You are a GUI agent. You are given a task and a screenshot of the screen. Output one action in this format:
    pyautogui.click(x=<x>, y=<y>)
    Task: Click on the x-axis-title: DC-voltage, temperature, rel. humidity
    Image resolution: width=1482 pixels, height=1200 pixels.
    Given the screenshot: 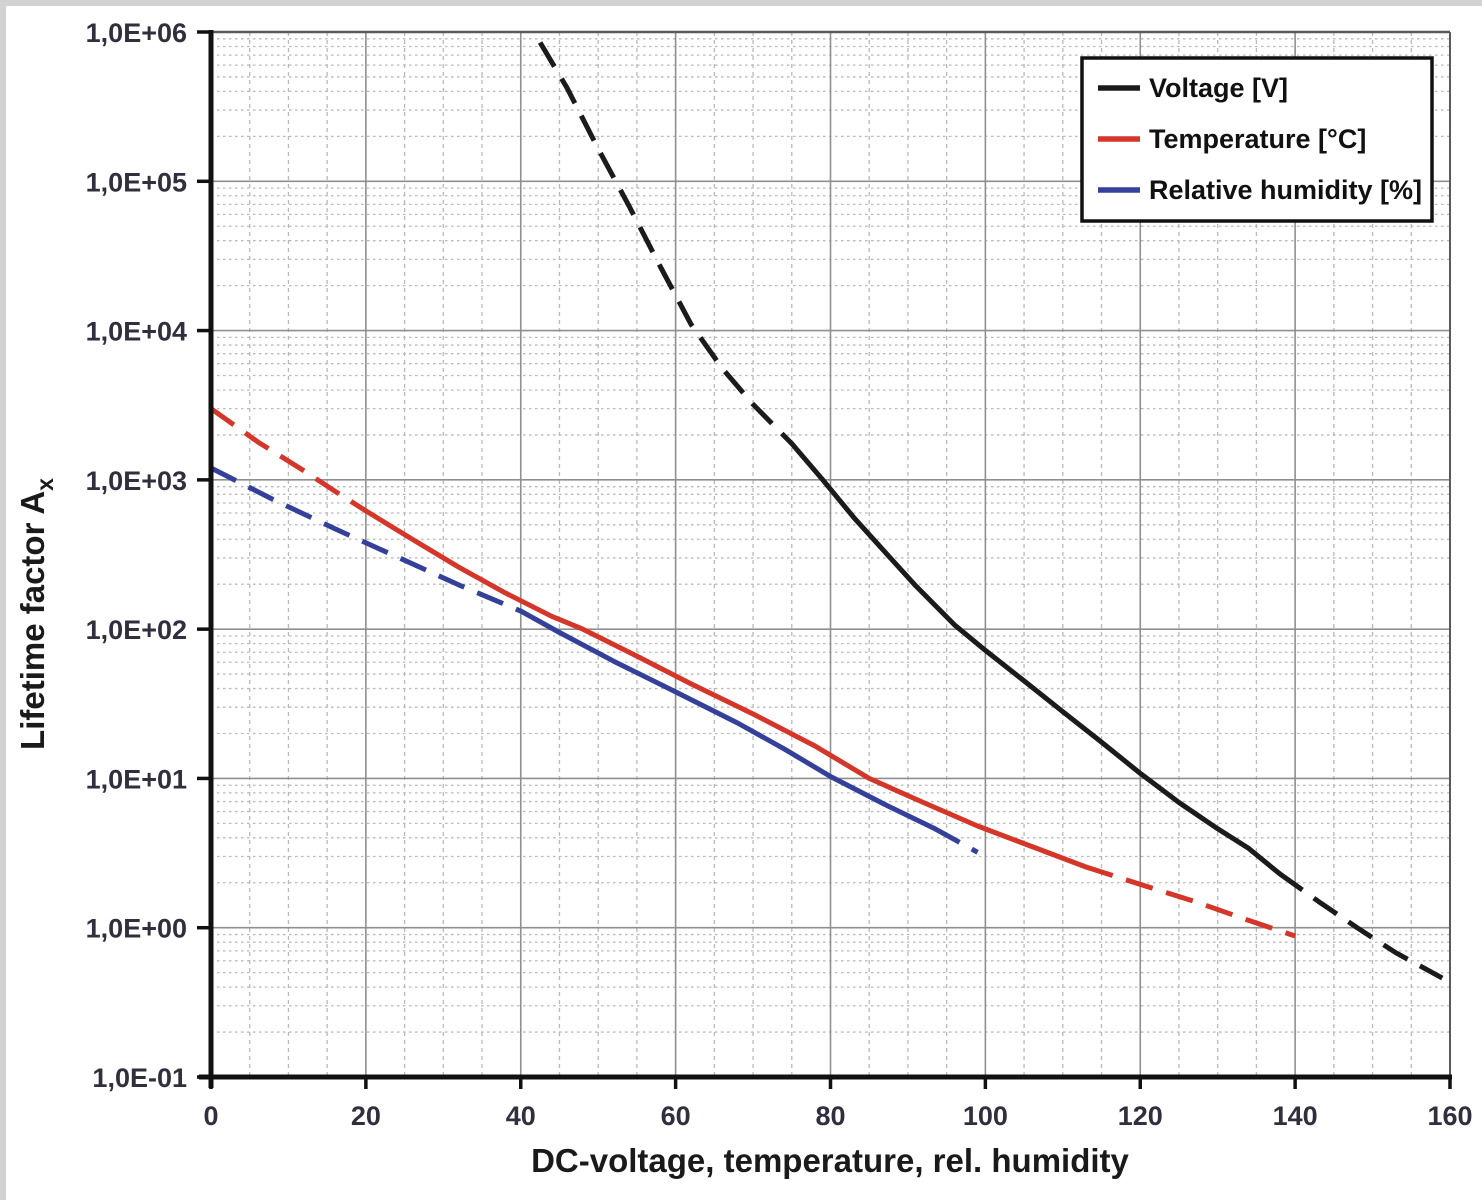 What is the action you would take?
    pyautogui.click(x=830, y=1160)
    